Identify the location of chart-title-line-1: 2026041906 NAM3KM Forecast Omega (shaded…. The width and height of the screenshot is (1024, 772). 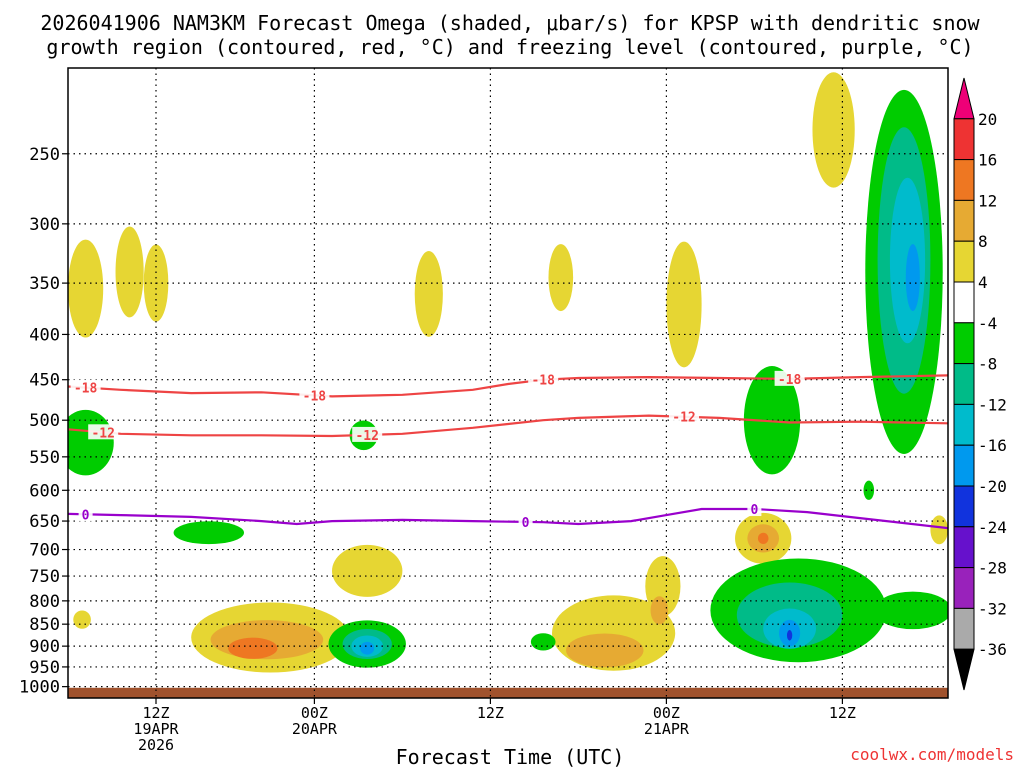
(510, 23).